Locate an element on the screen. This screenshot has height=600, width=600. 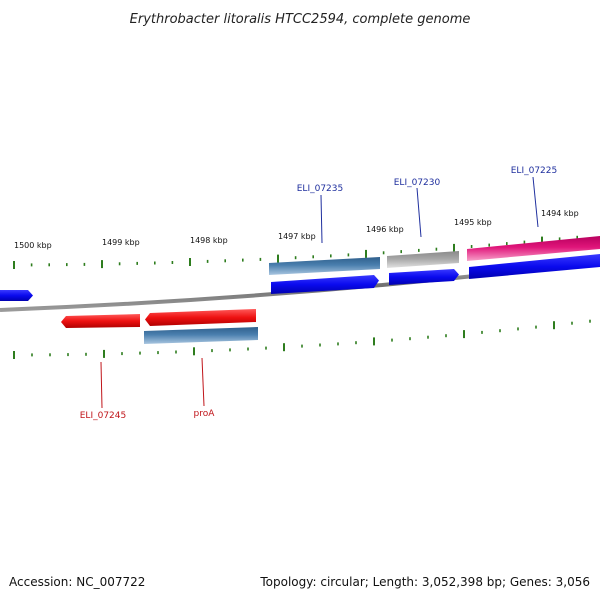
gene-arrow-eli07235 is located at coordinates (325, 284).